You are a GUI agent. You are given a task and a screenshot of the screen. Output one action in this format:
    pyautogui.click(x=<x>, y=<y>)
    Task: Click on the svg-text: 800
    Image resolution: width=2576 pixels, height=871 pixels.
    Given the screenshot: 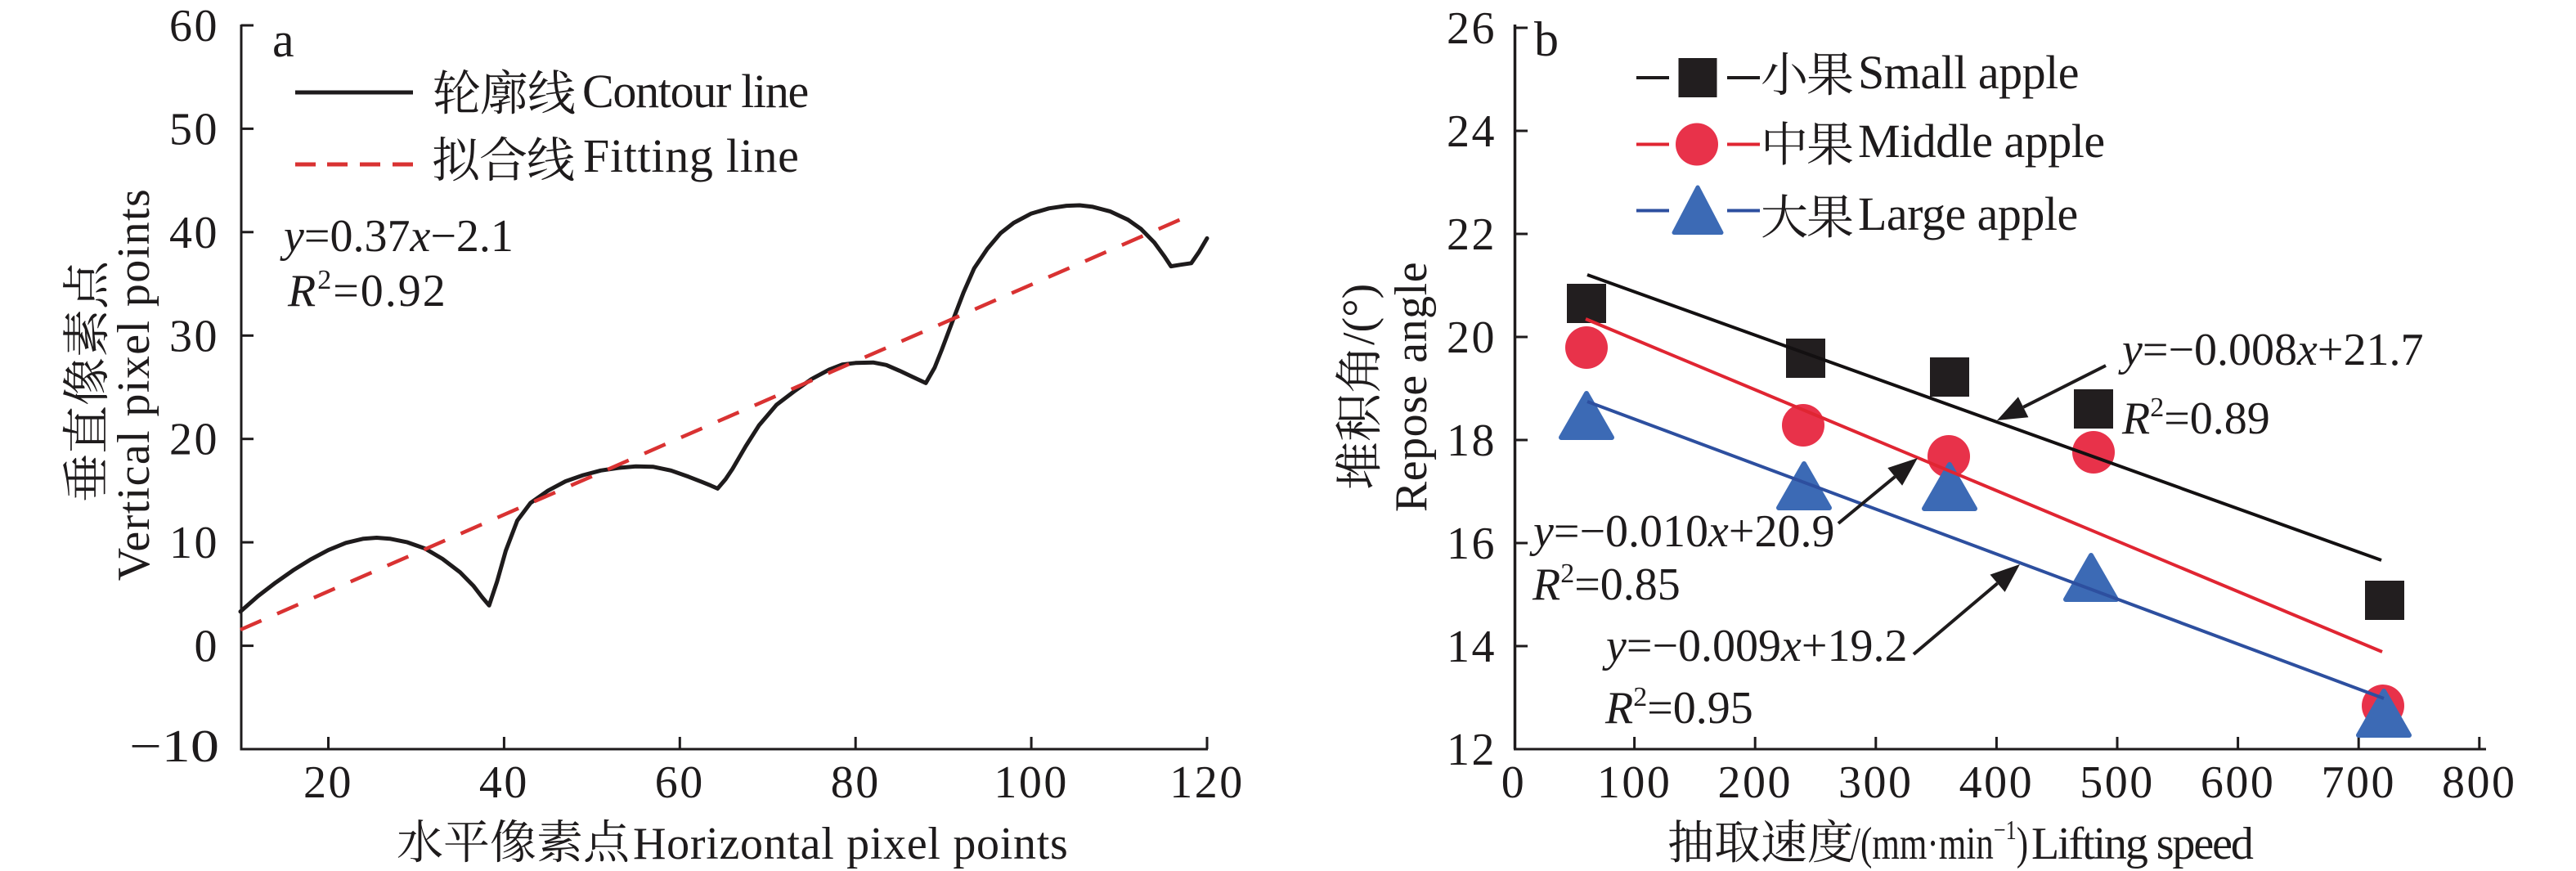 What is the action you would take?
    pyautogui.click(x=2479, y=782)
    